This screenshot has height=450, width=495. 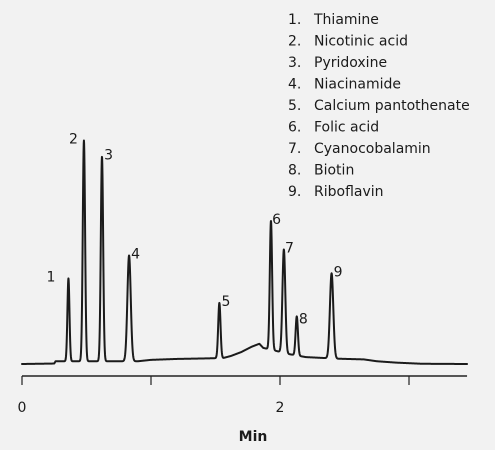 I want to click on peak-label-1: 1, so click(x=50, y=277).